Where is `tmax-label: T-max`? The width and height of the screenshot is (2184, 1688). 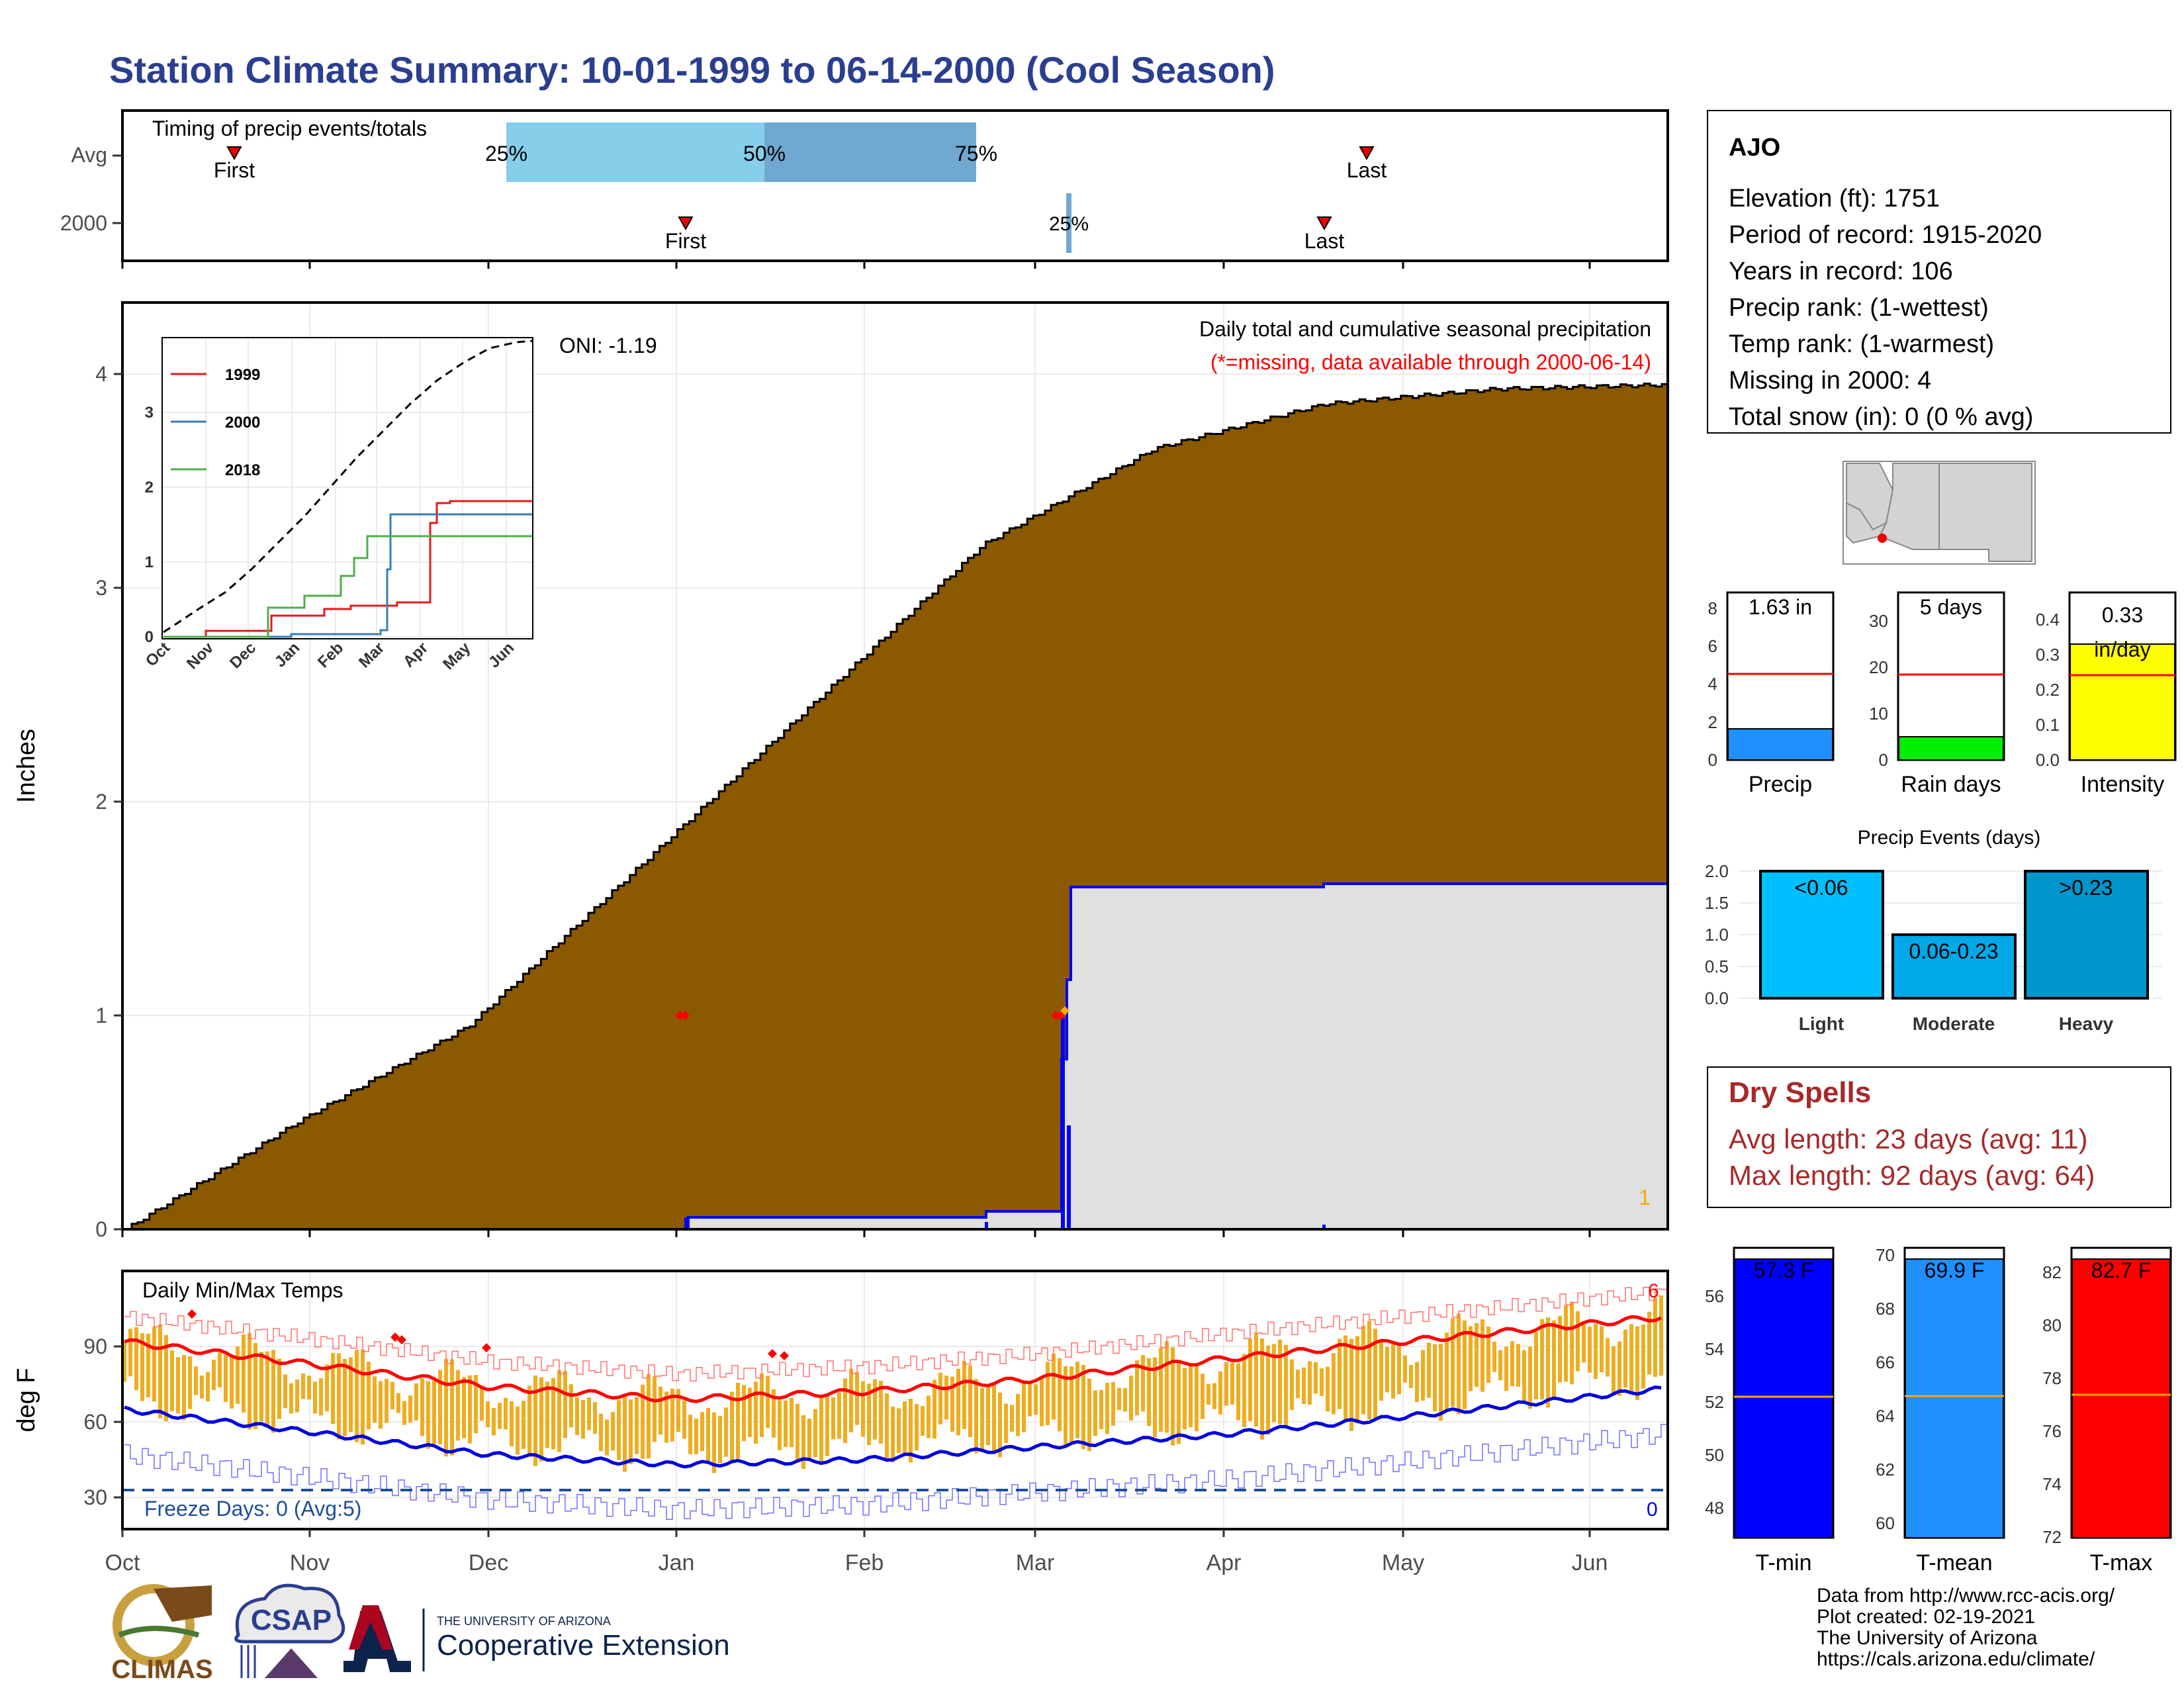 tmax-label: T-max is located at coordinates (2121, 1562).